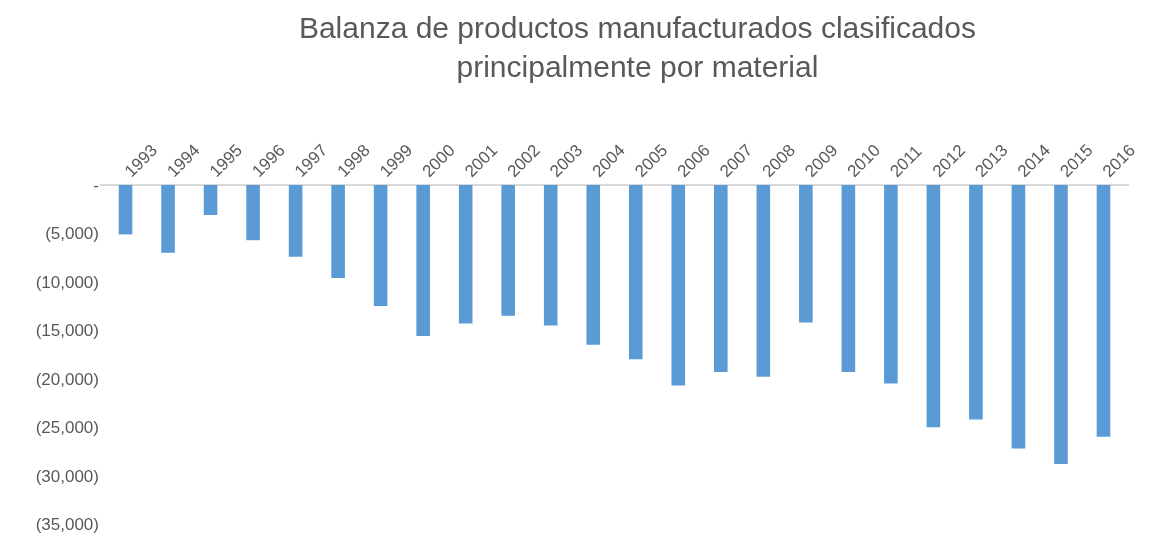 This screenshot has height=544, width=1159. I want to click on y-tick-label: (15,000), so click(67, 331).